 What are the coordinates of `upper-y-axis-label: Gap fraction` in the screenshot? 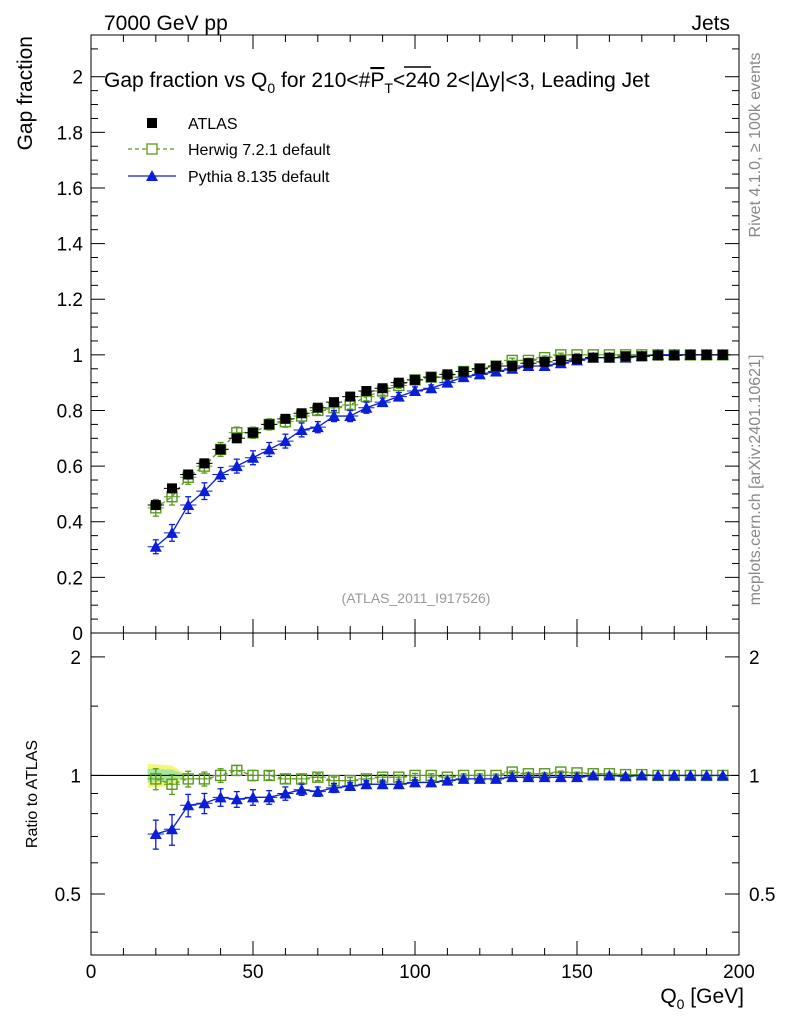 It's located at (25, 93).